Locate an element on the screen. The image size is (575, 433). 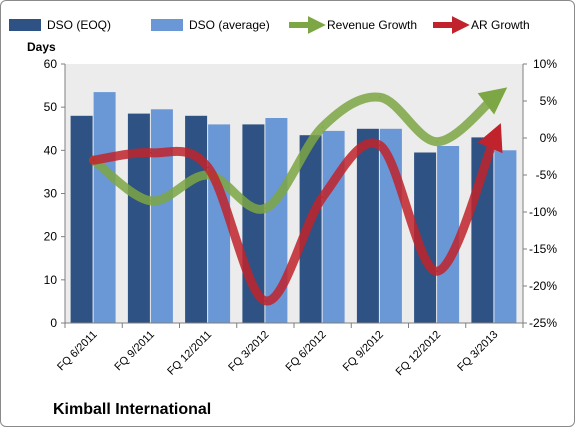
legend-label-ar-growth: AR Growth is located at coordinates (500, 25).